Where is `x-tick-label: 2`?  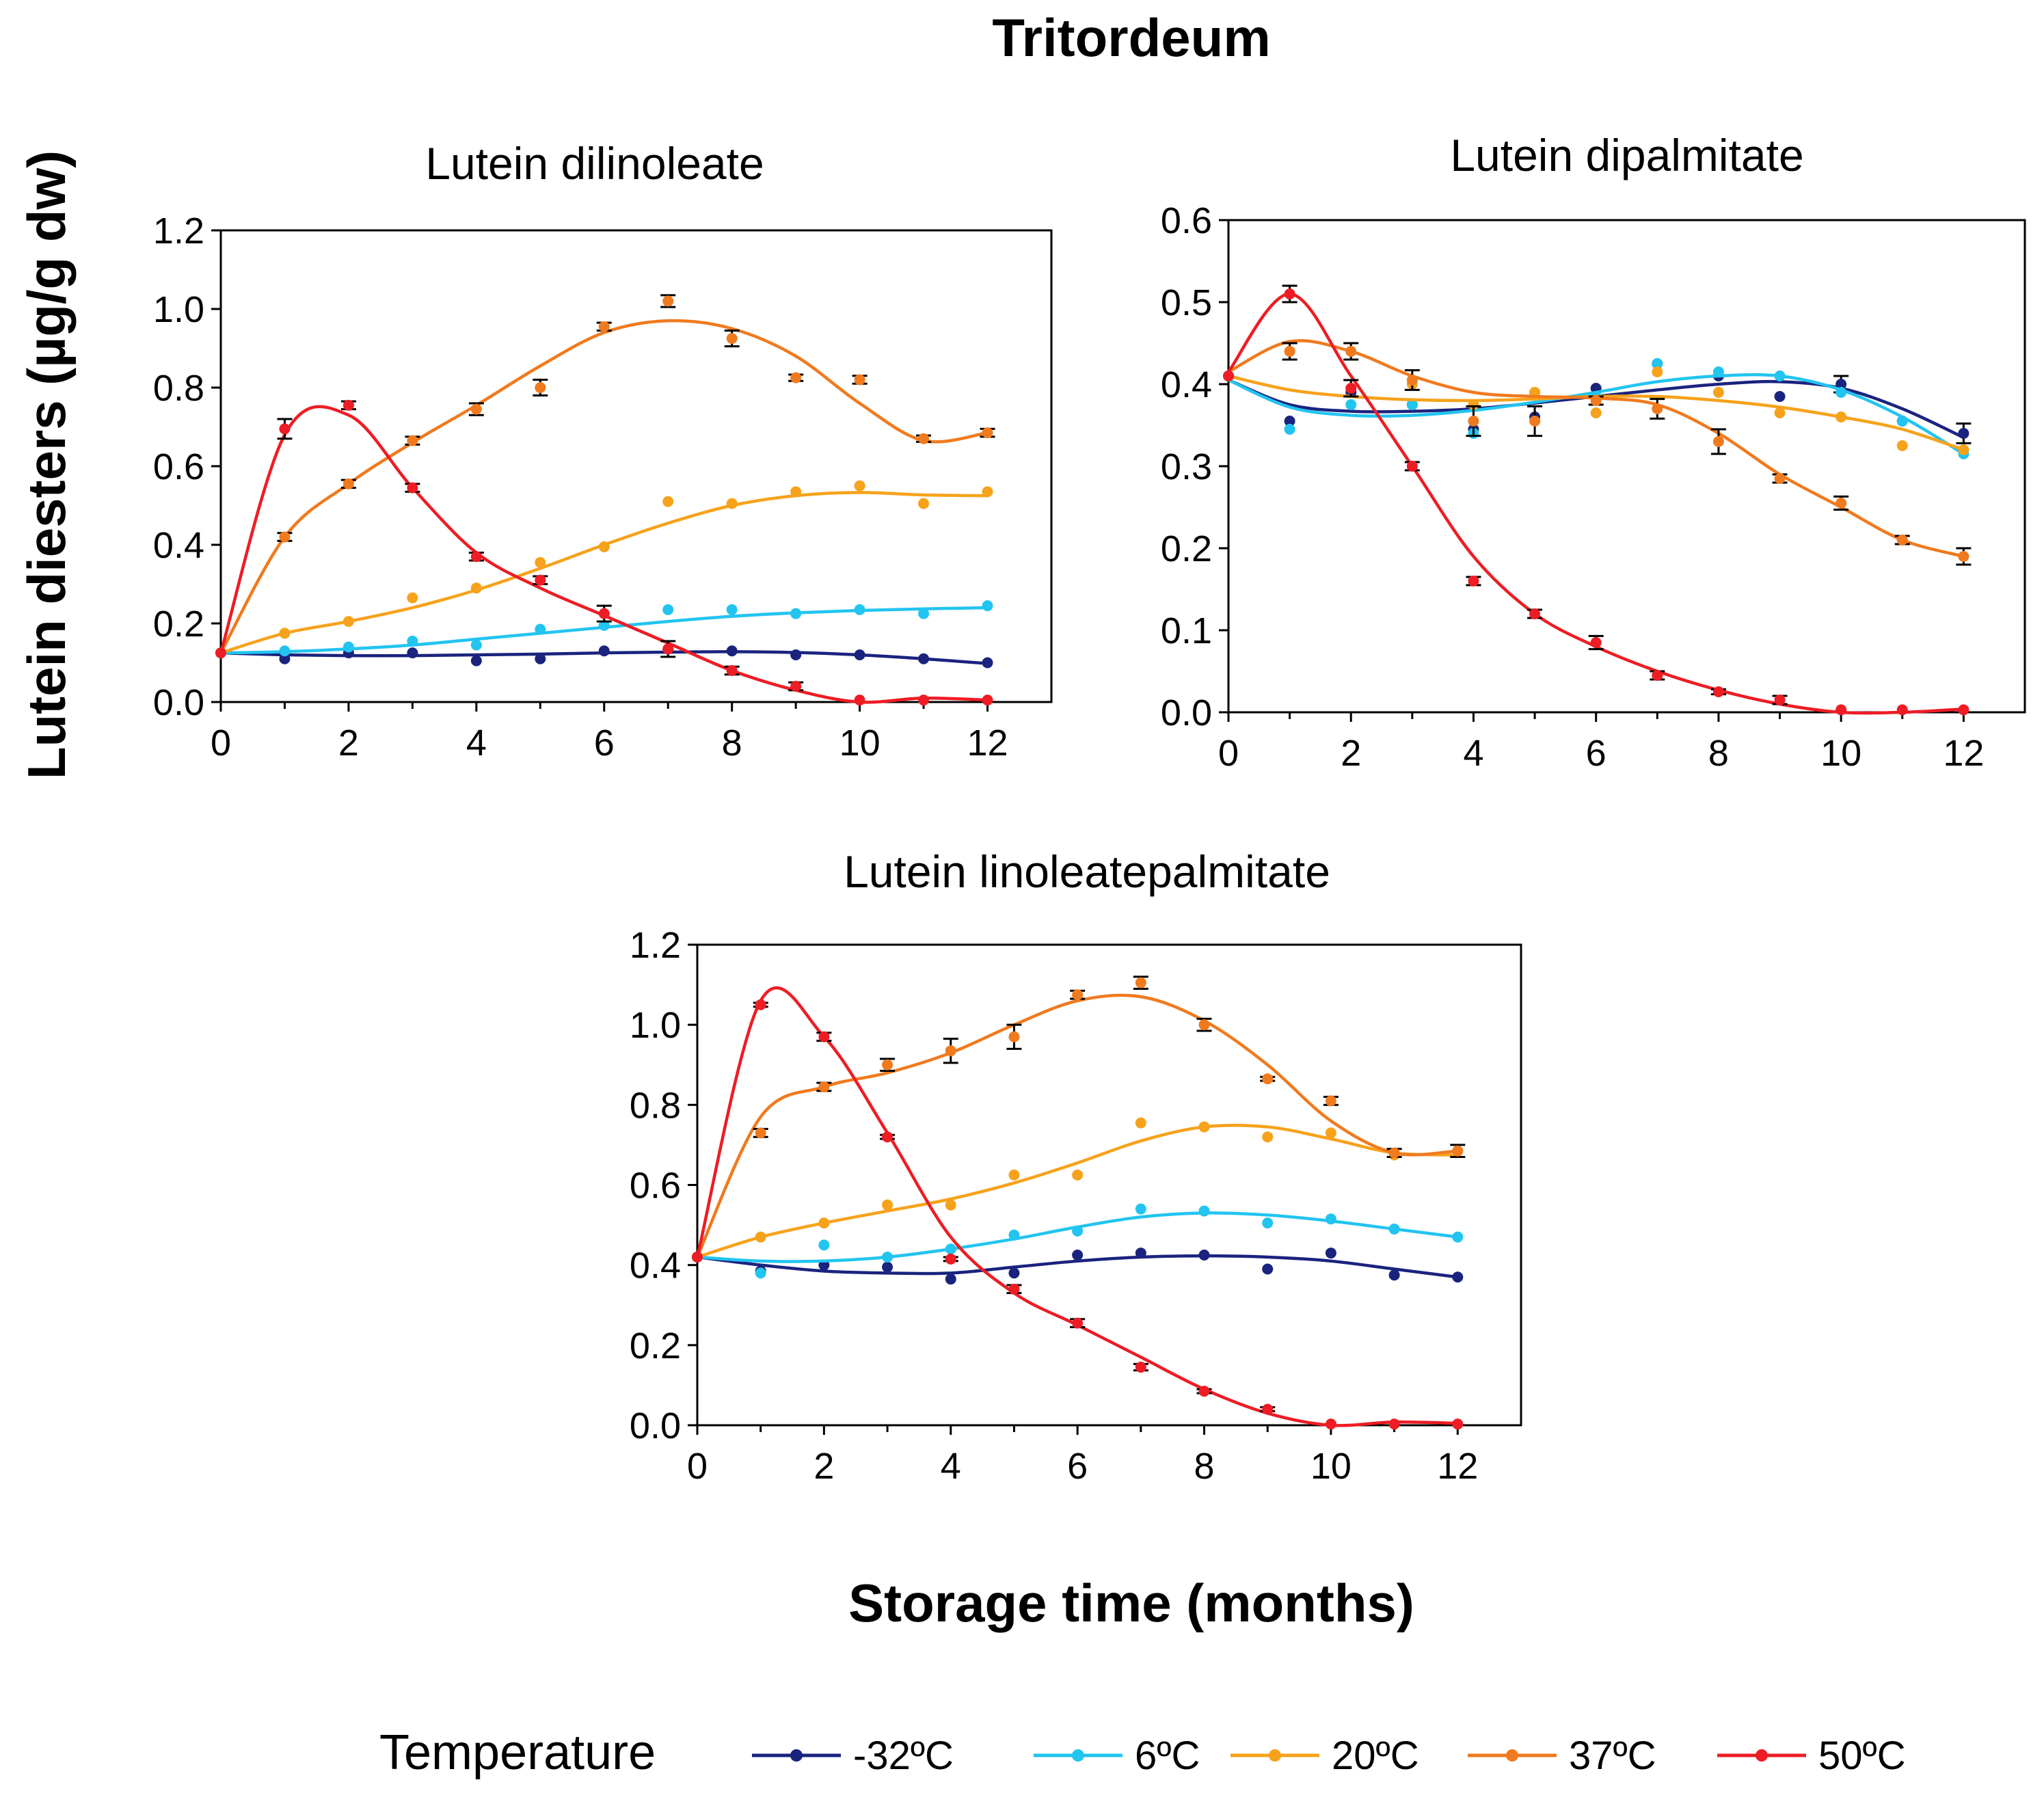
x-tick-label: 2 is located at coordinates (1351, 753).